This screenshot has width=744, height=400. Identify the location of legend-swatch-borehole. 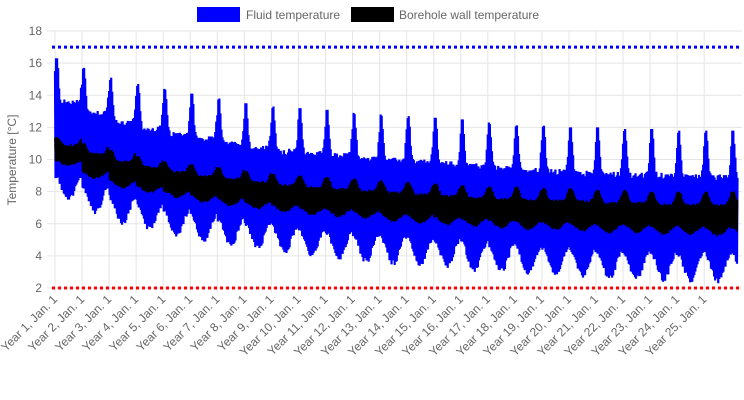
(372, 14).